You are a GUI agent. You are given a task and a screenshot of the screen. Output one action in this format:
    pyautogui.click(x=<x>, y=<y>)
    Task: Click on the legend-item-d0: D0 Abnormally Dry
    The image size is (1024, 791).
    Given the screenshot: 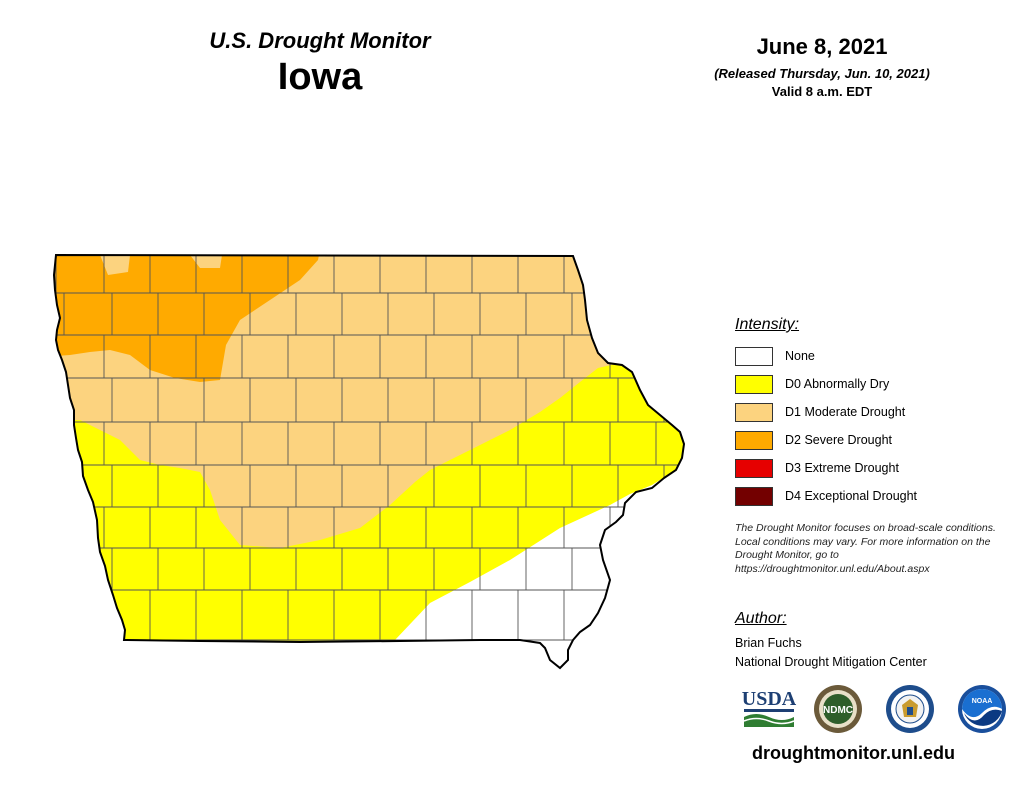 What is the action you would take?
    pyautogui.click(x=865, y=384)
    